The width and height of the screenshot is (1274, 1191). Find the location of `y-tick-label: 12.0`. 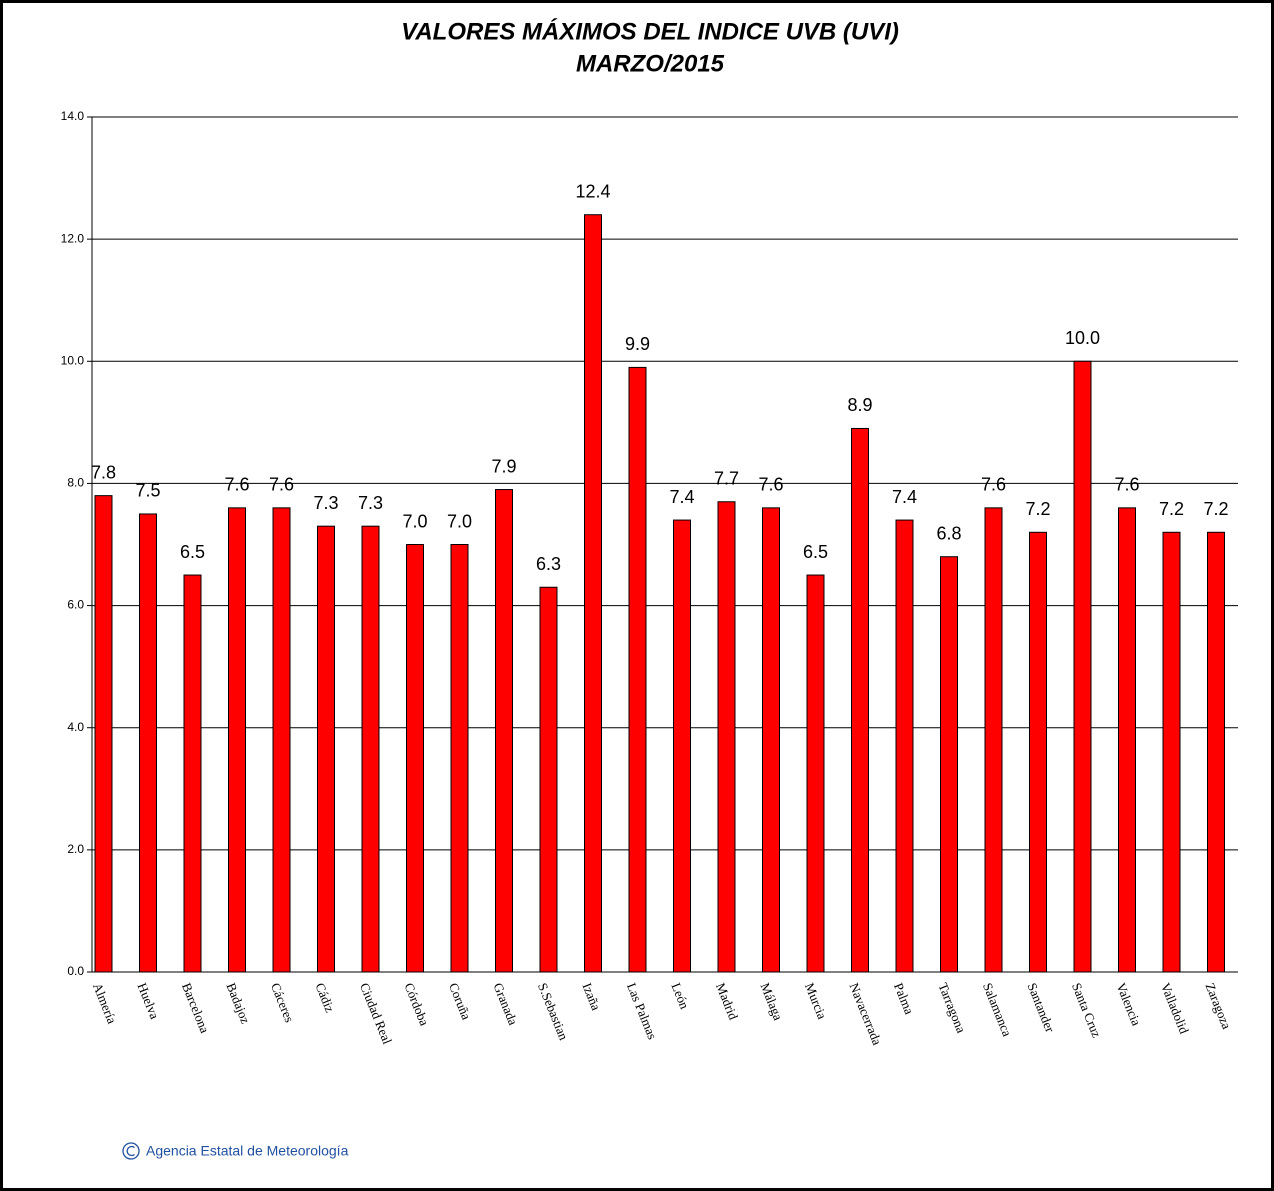

y-tick-label: 12.0 is located at coordinates (73, 238).